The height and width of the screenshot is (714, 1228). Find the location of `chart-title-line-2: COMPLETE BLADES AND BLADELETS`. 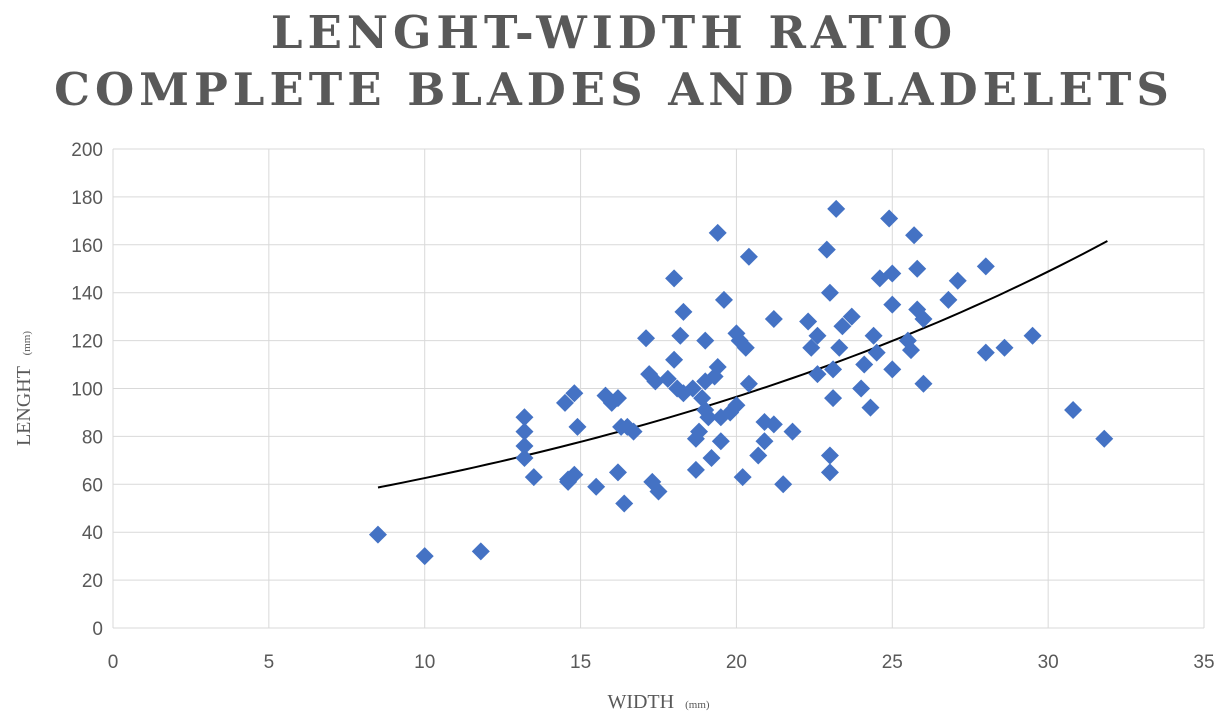

chart-title-line-2: COMPLETE BLADES AND BLADELETS is located at coordinates (614, 89).